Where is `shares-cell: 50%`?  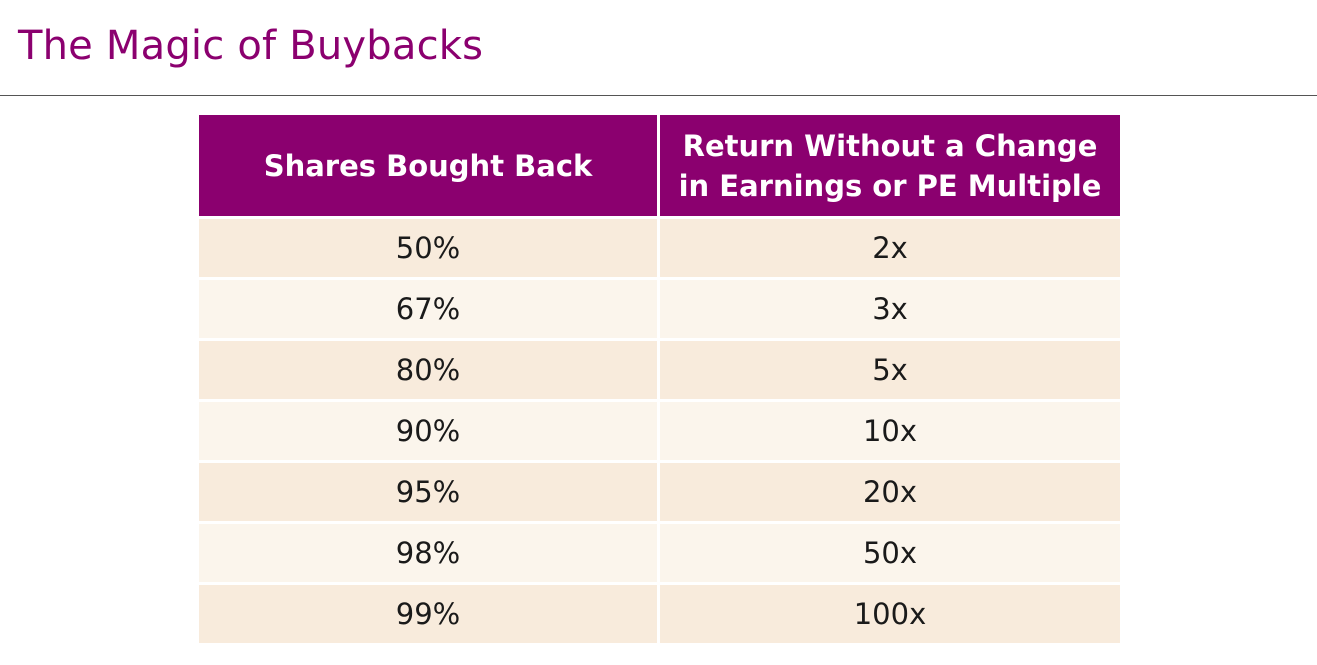
shares-cell: 50% is located at coordinates (429, 249).